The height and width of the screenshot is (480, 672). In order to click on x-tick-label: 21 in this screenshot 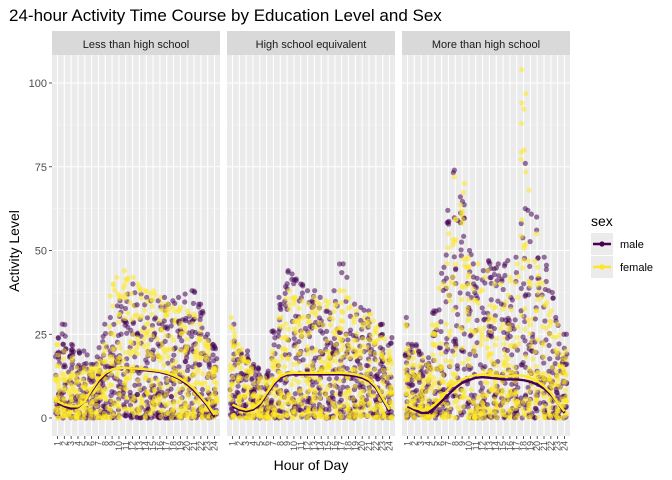, I will do `click(369, 446)`.